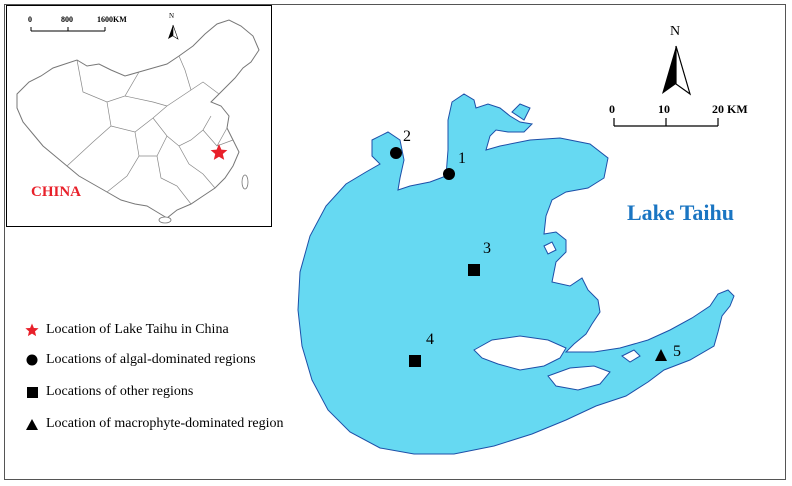 The image size is (792, 486). I want to click on island-xishan, so click(520, 353).